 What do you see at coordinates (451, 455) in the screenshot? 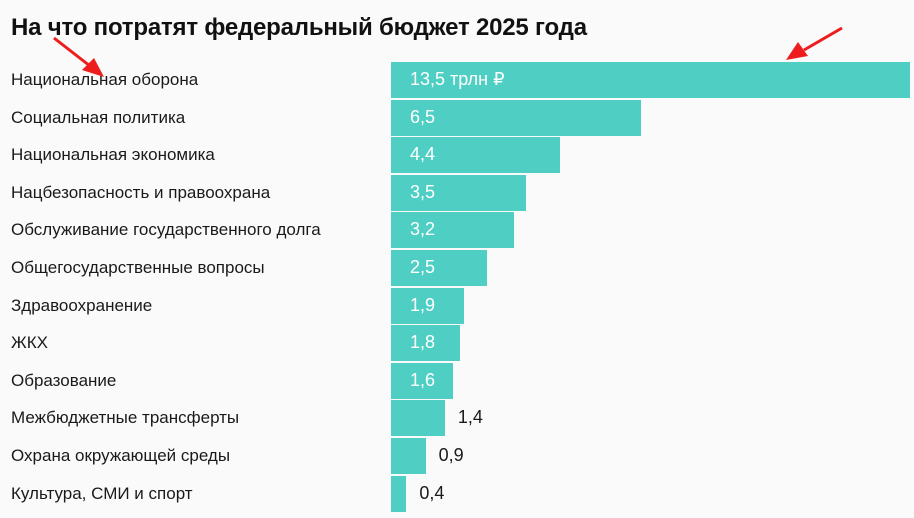
I see `value-label: 0,9` at bounding box center [451, 455].